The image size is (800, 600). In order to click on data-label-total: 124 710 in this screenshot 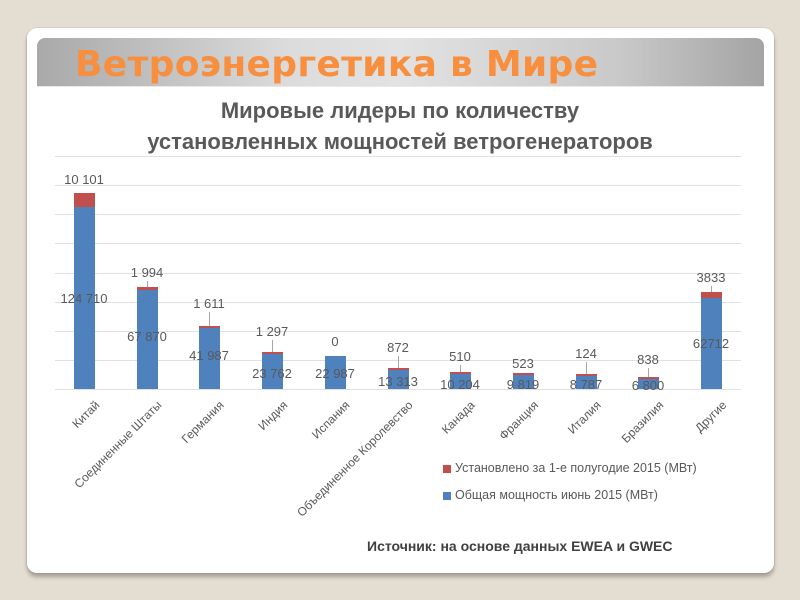, I will do `click(84, 298)`.